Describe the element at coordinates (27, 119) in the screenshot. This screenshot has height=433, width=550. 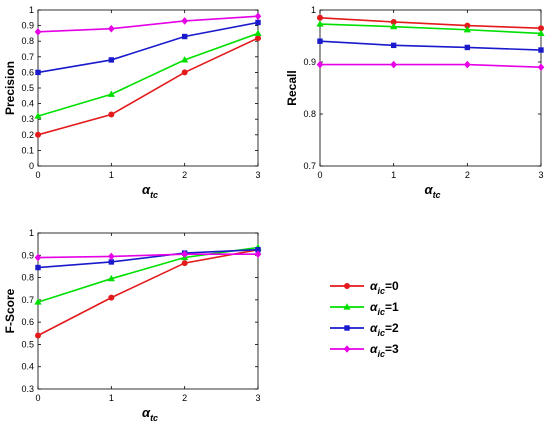
I see `y-tick-label: 0.3` at that location.